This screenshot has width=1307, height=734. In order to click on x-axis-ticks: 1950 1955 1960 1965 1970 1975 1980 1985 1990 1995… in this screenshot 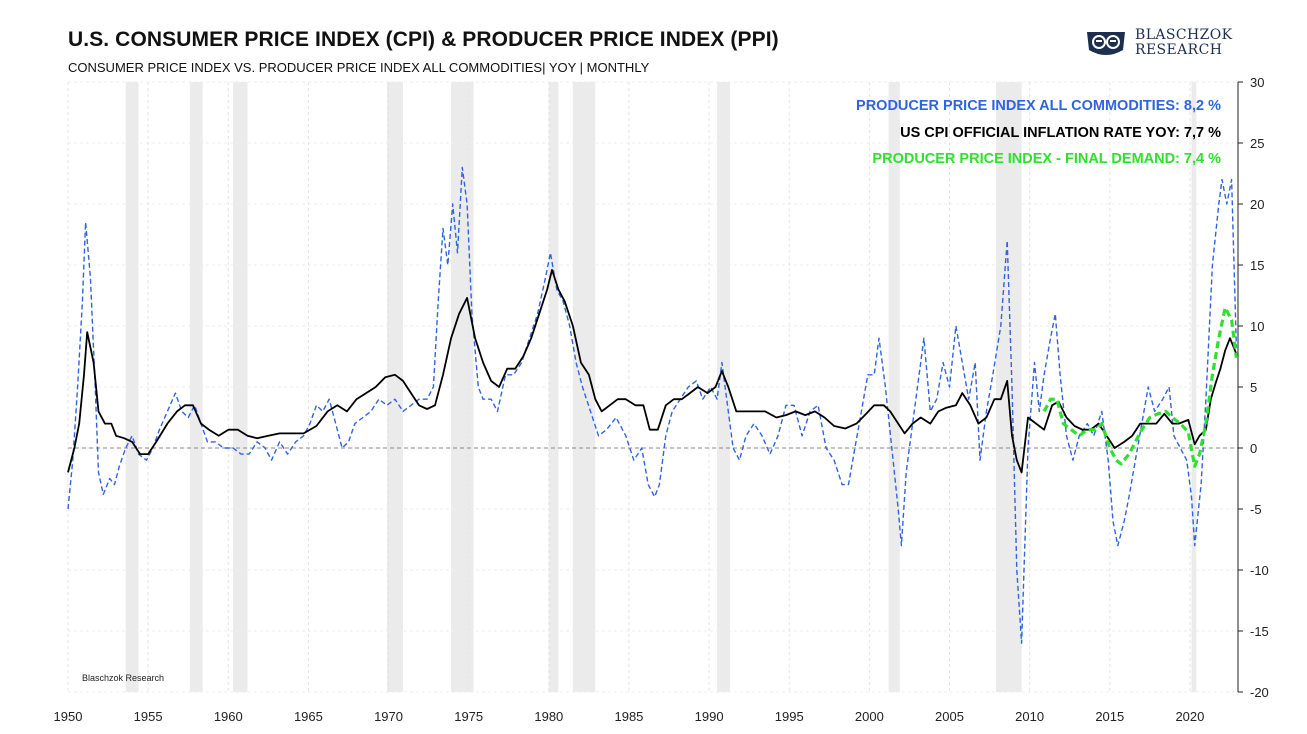, I will do `click(629, 716)`.